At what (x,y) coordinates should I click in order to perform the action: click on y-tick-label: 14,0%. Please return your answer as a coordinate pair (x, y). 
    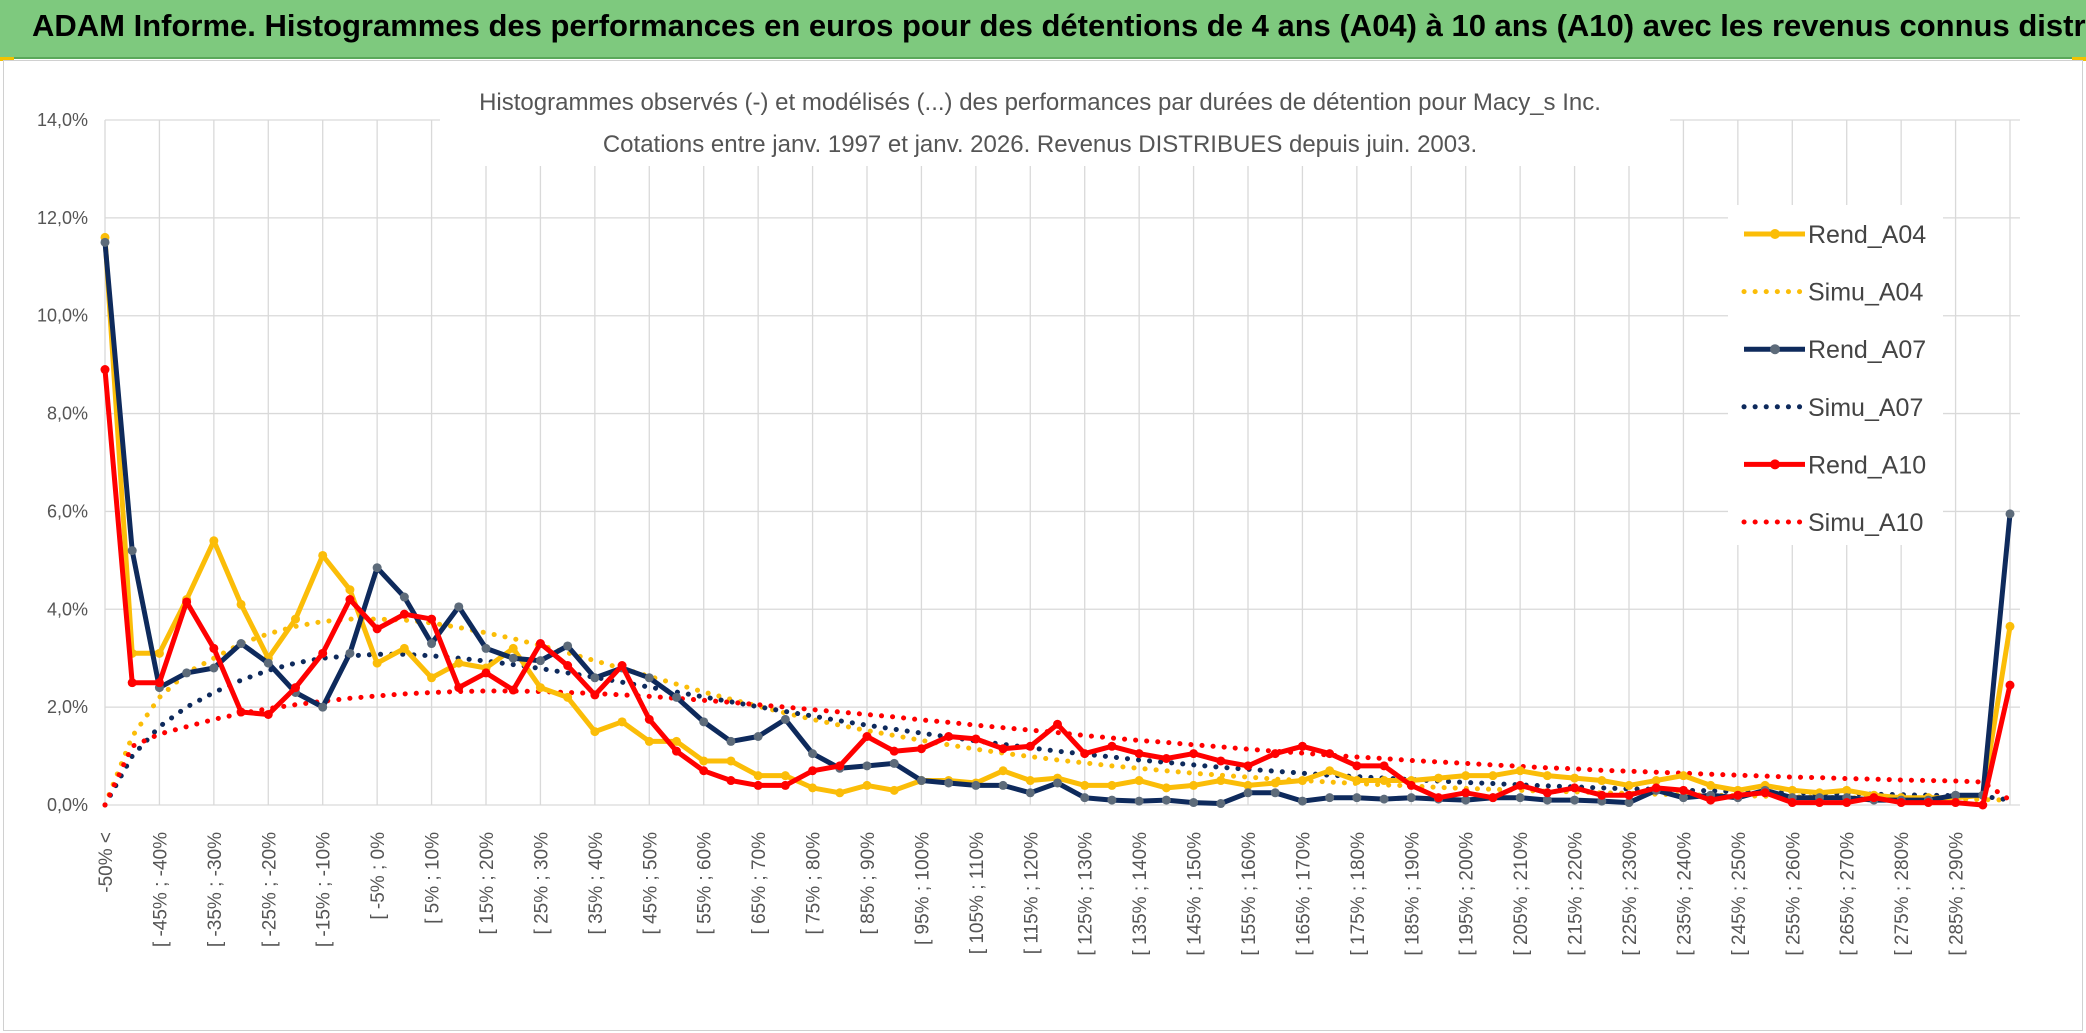
    Looking at the image, I should click on (62, 120).